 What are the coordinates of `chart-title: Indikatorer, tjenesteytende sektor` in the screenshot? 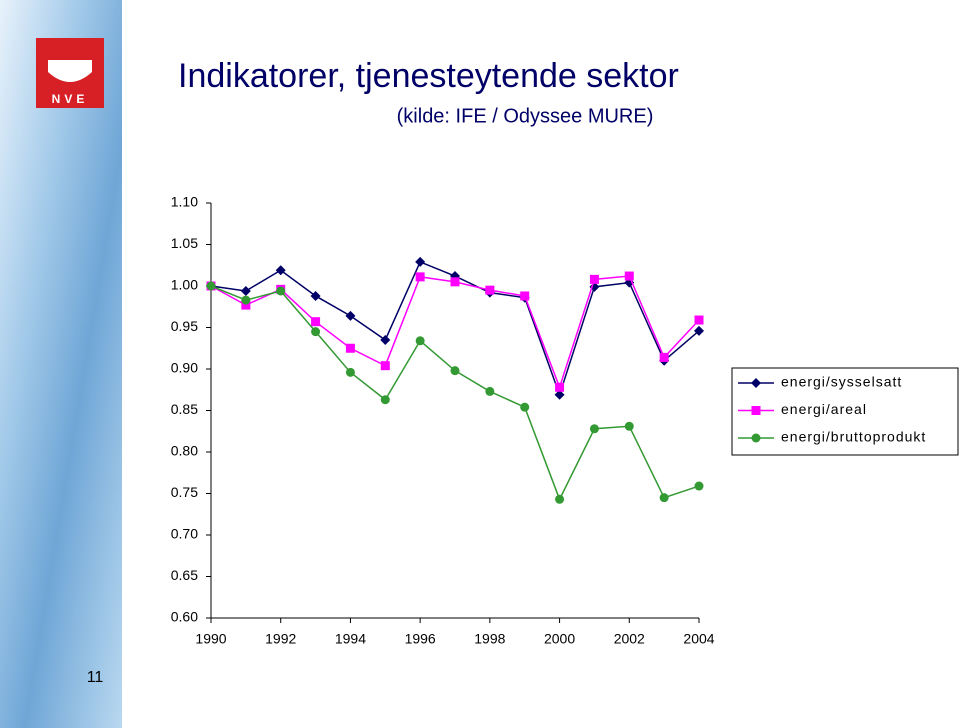 It's located at (428, 76).